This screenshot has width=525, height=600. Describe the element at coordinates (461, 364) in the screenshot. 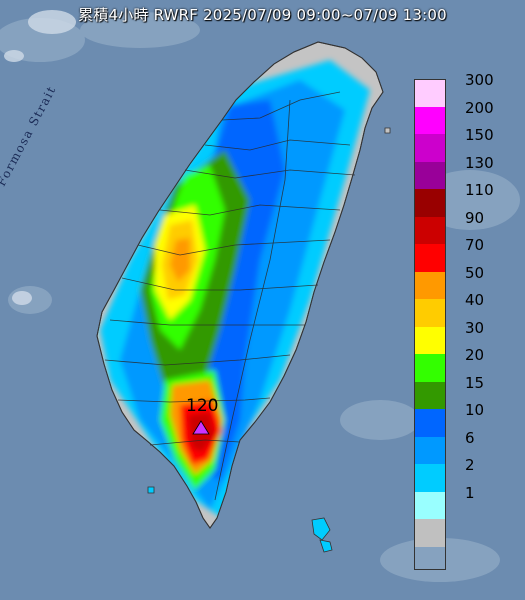

I see `legend-row: 20` at that location.